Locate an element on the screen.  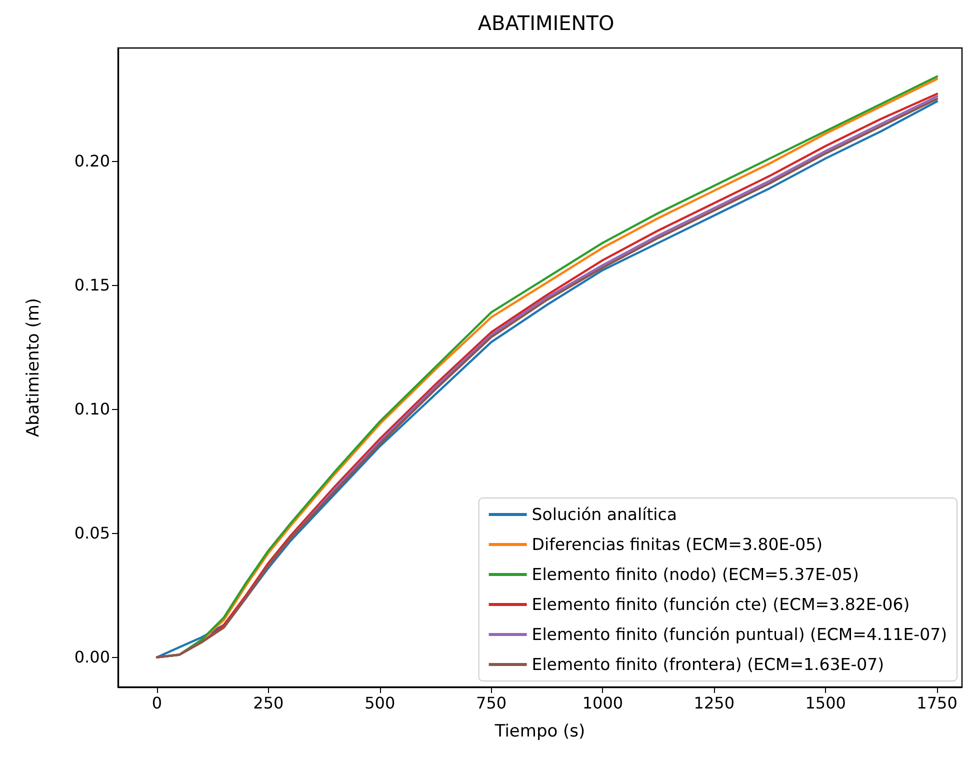
x-tick-label: 250 is located at coordinates (268, 703).